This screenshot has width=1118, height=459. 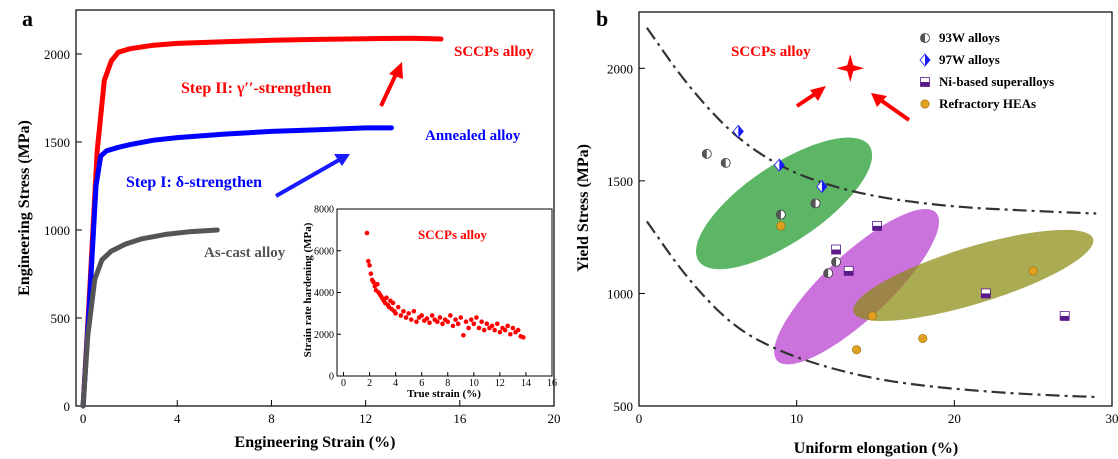 I want to click on x-tick-label: 0, so click(x=83, y=418).